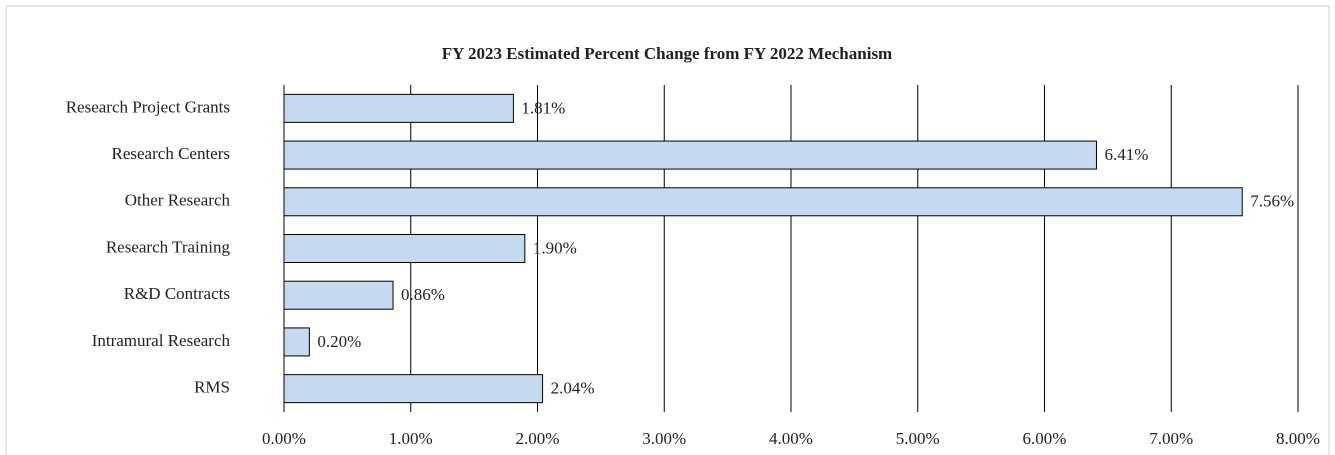 The height and width of the screenshot is (455, 1335). I want to click on x-tick-label: 3.00%, so click(664, 438).